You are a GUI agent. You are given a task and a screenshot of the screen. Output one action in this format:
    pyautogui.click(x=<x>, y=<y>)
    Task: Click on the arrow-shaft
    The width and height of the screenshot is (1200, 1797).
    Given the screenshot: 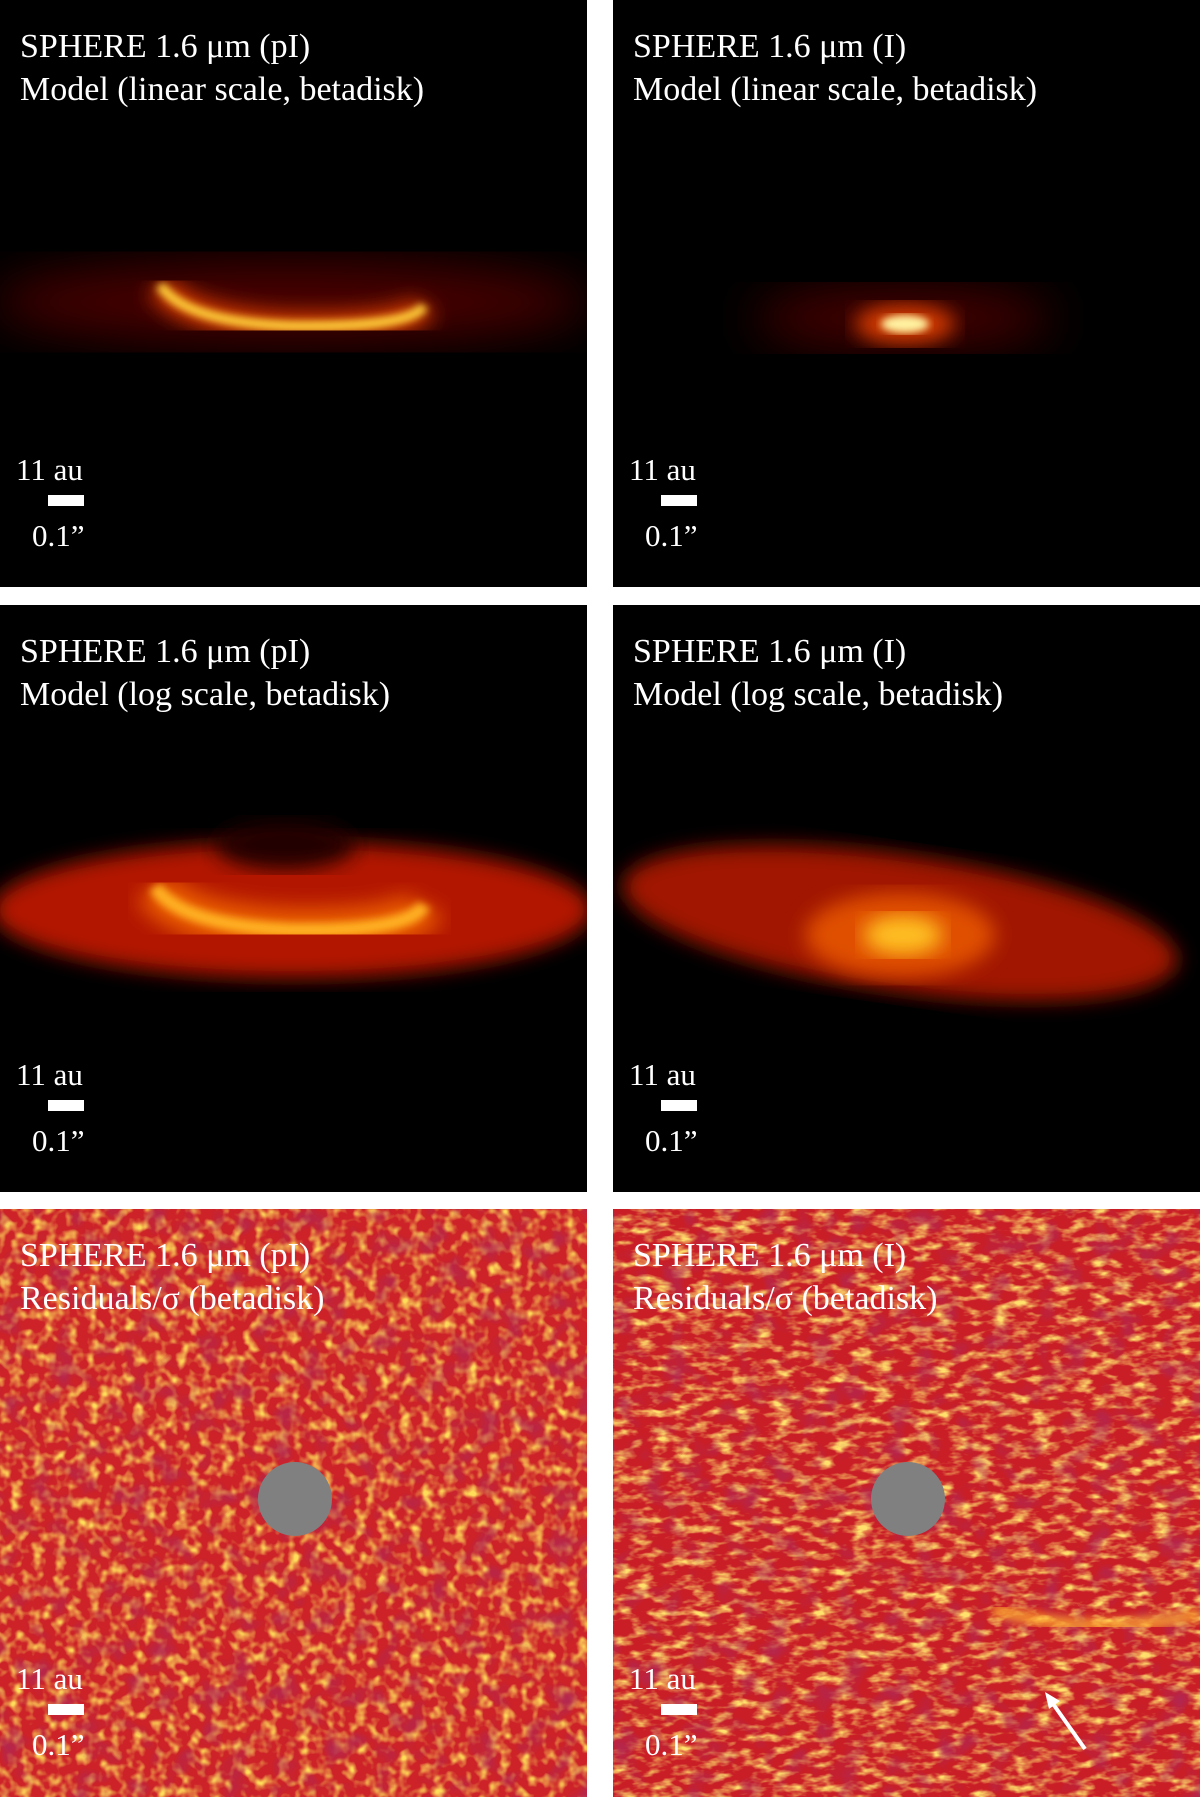 What is the action you would take?
    pyautogui.click(x=1068, y=1725)
    